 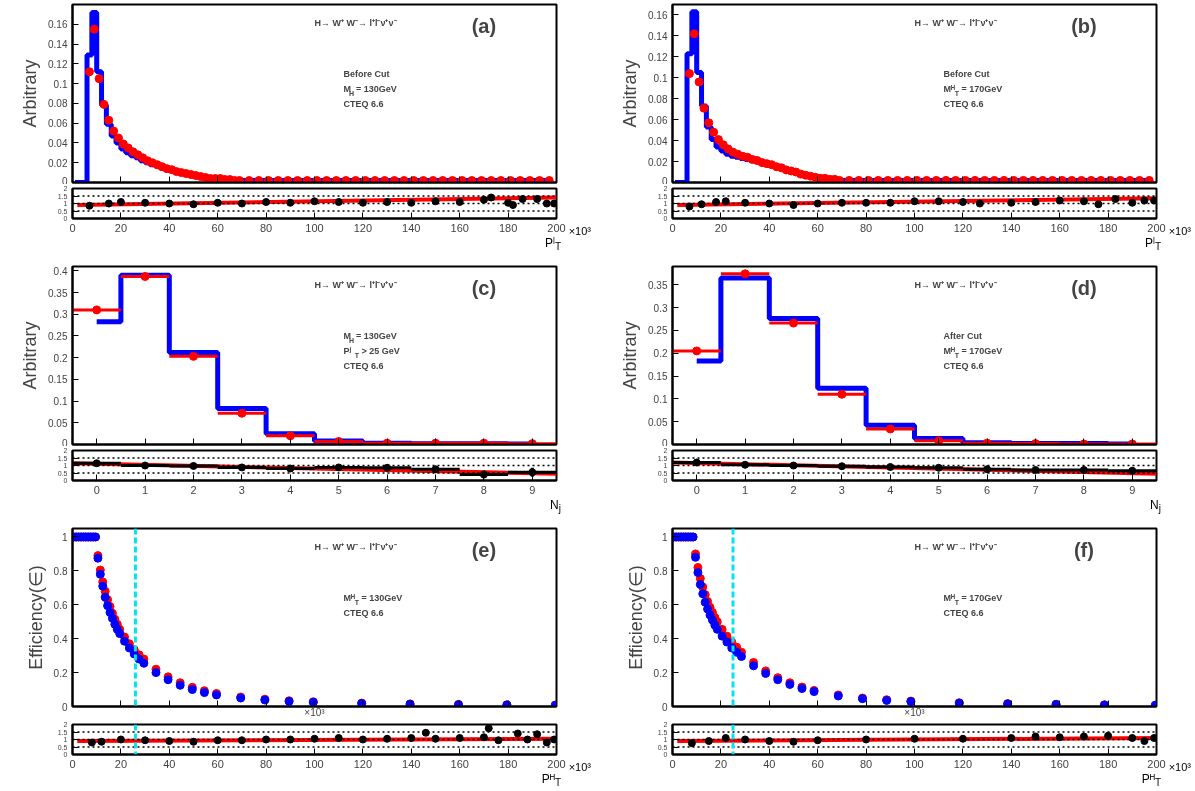 I want to click on y-tick-label: 0.05, so click(x=58, y=423).